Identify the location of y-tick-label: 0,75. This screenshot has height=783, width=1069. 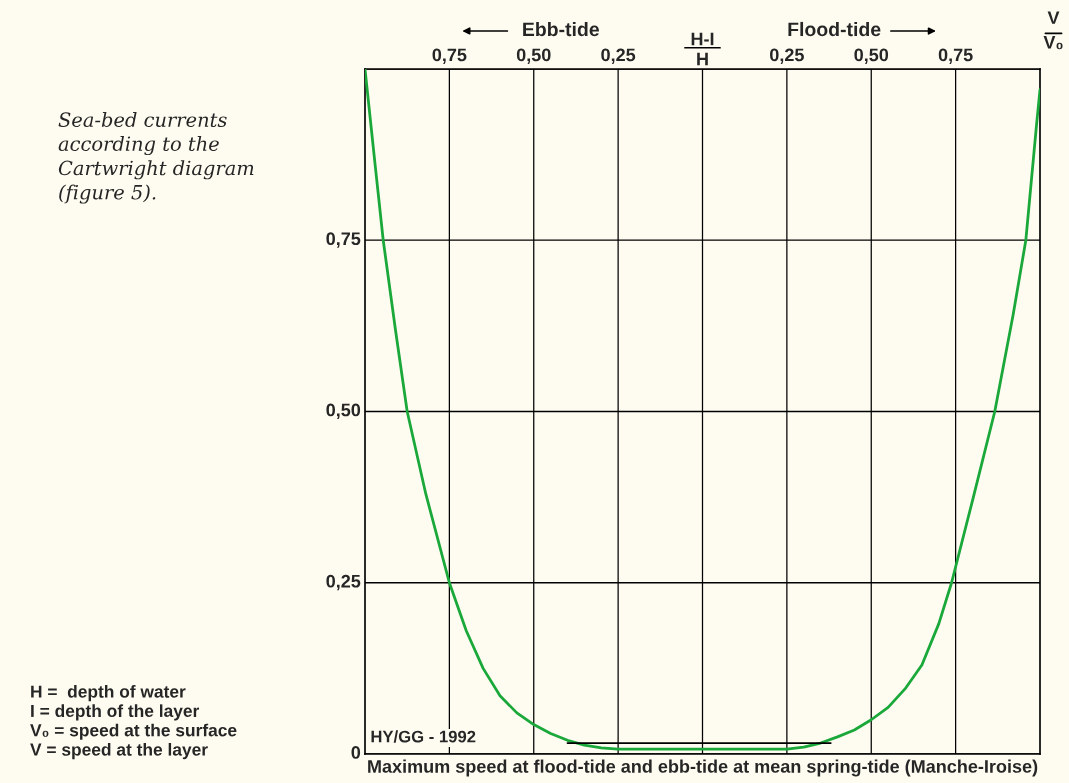
(343, 240).